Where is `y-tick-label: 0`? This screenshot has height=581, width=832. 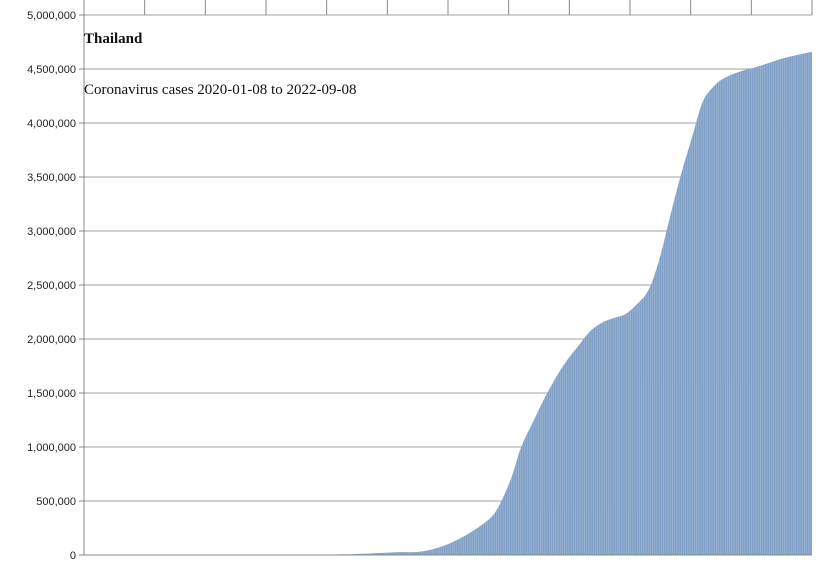 y-tick-label: 0 is located at coordinates (73, 556).